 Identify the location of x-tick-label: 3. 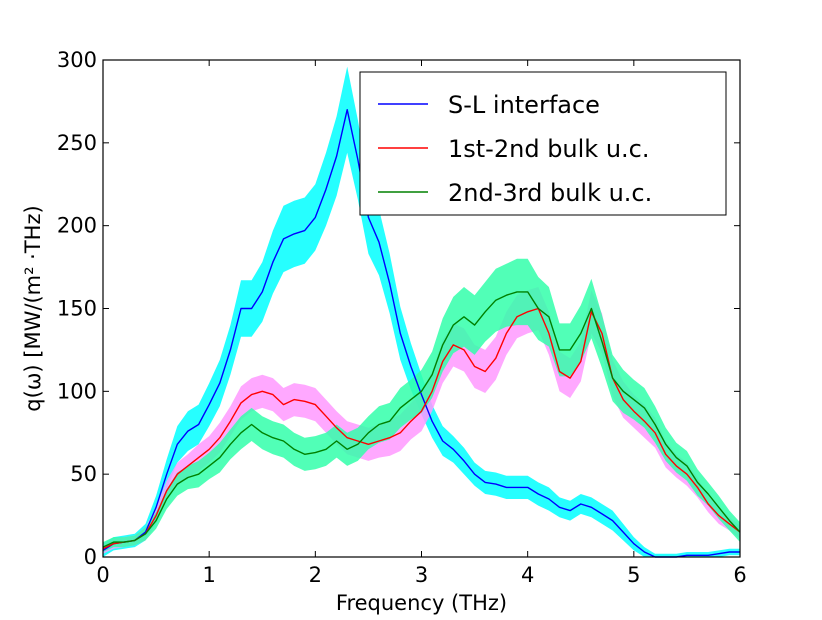
(421, 575).